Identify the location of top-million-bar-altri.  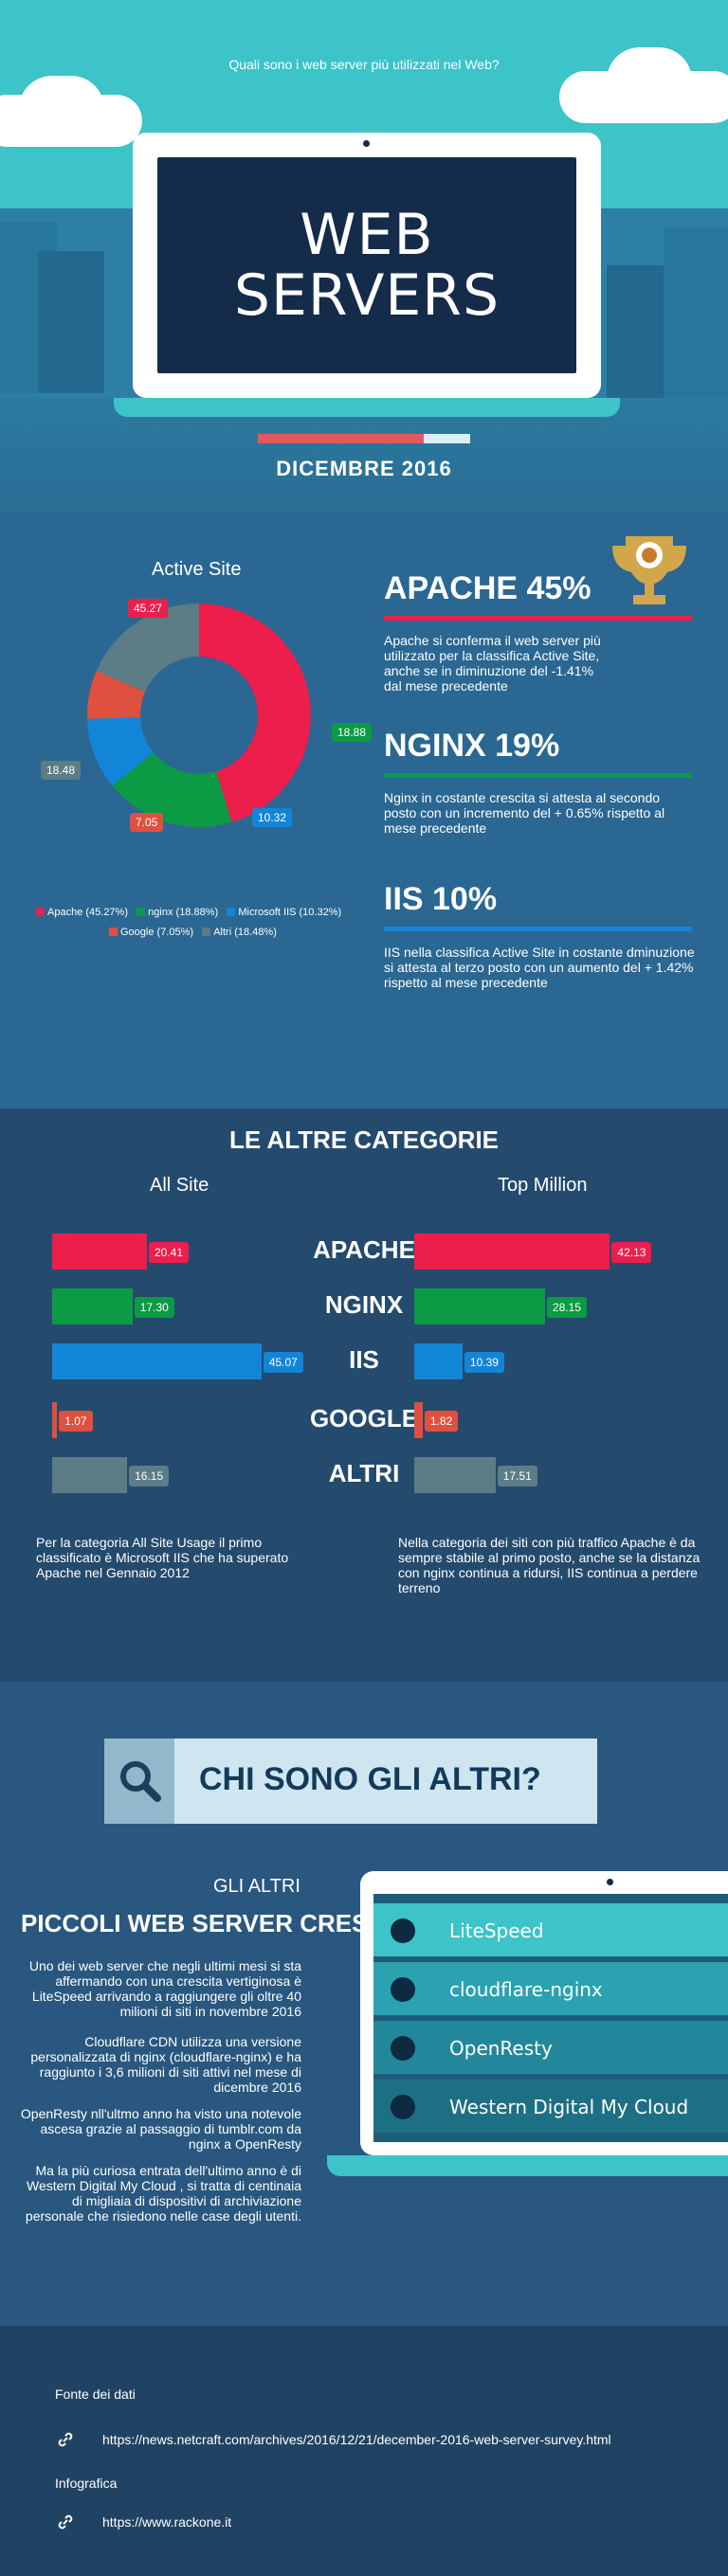
(455, 1475).